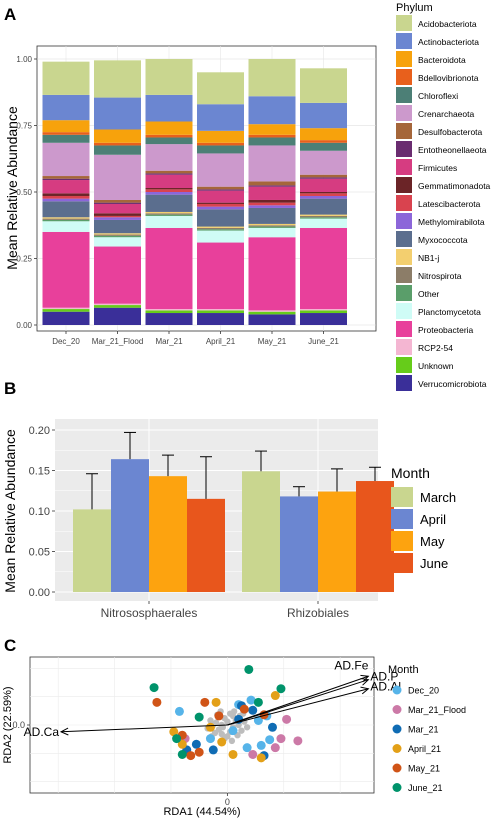  I want to click on panel-c-y-axis-label: RDA2 (22.59%), so click(8, 724).